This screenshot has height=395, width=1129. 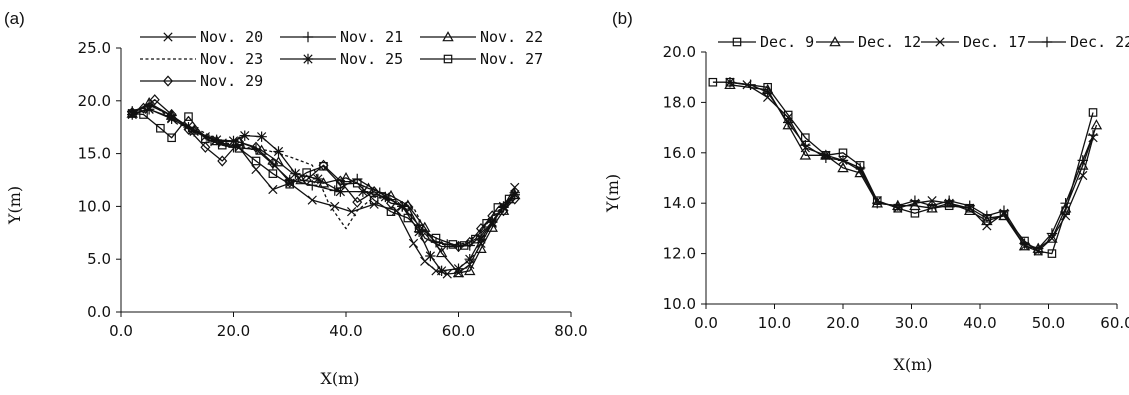 What do you see at coordinates (787, 42) in the screenshot?
I see `legend-label-b: Dec. 9` at bounding box center [787, 42].